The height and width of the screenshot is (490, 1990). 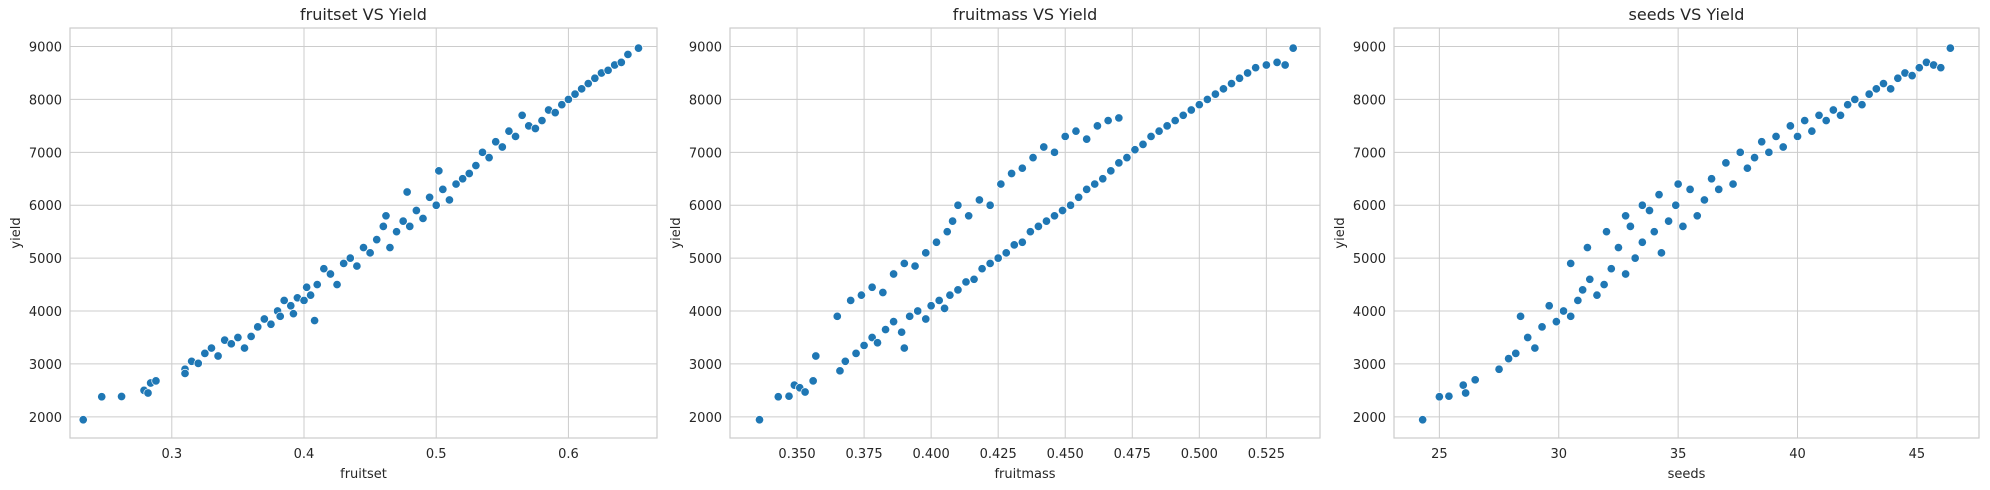 I want to click on x-tick-label: 0.375, so click(x=863, y=454).